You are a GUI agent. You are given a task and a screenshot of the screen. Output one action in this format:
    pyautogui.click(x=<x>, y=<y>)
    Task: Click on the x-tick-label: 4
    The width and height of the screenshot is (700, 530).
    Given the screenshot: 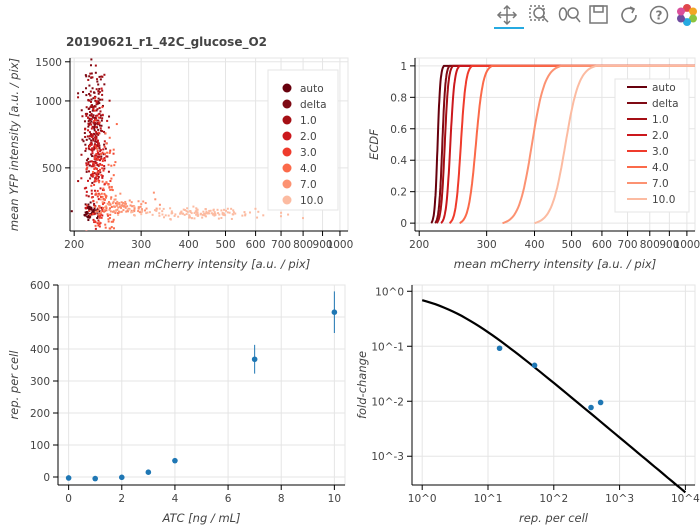 What is the action you would take?
    pyautogui.click(x=175, y=499)
    